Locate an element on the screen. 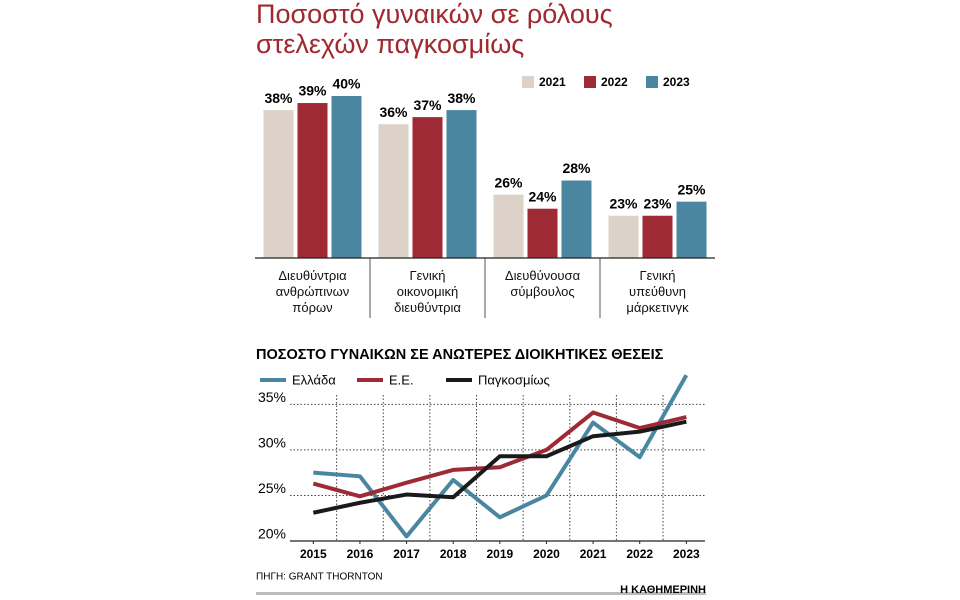  x-tick-label: 2020 is located at coordinates (546, 554).